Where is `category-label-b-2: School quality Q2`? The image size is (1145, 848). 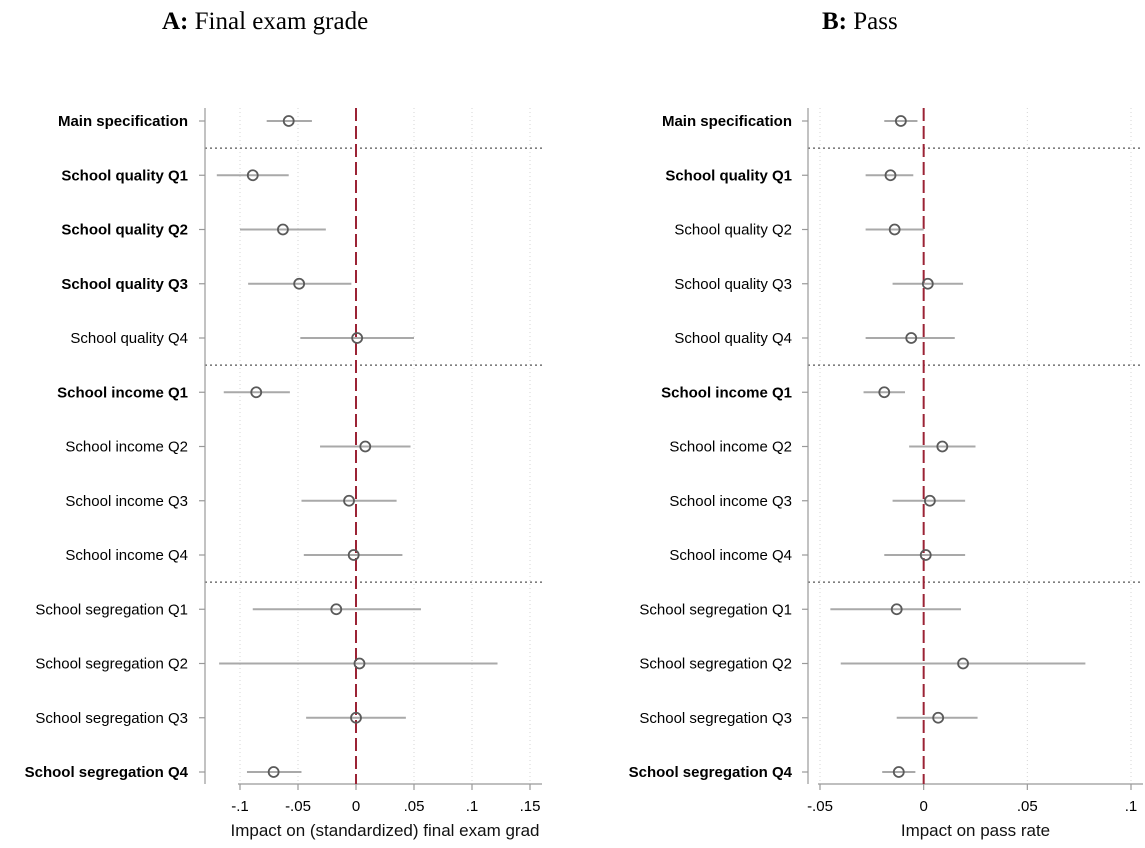
category-label-b-2: School quality Q2 is located at coordinates (733, 230).